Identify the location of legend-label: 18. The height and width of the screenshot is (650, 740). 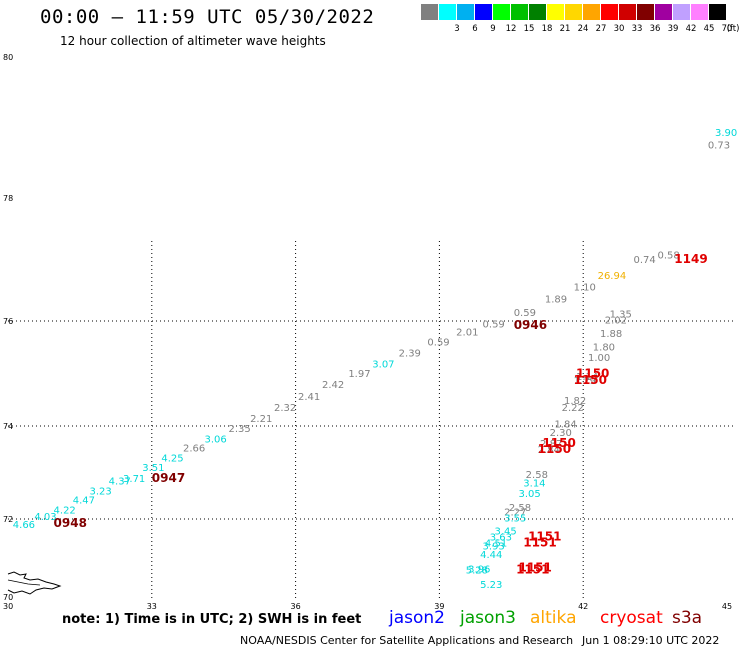
(547, 29).